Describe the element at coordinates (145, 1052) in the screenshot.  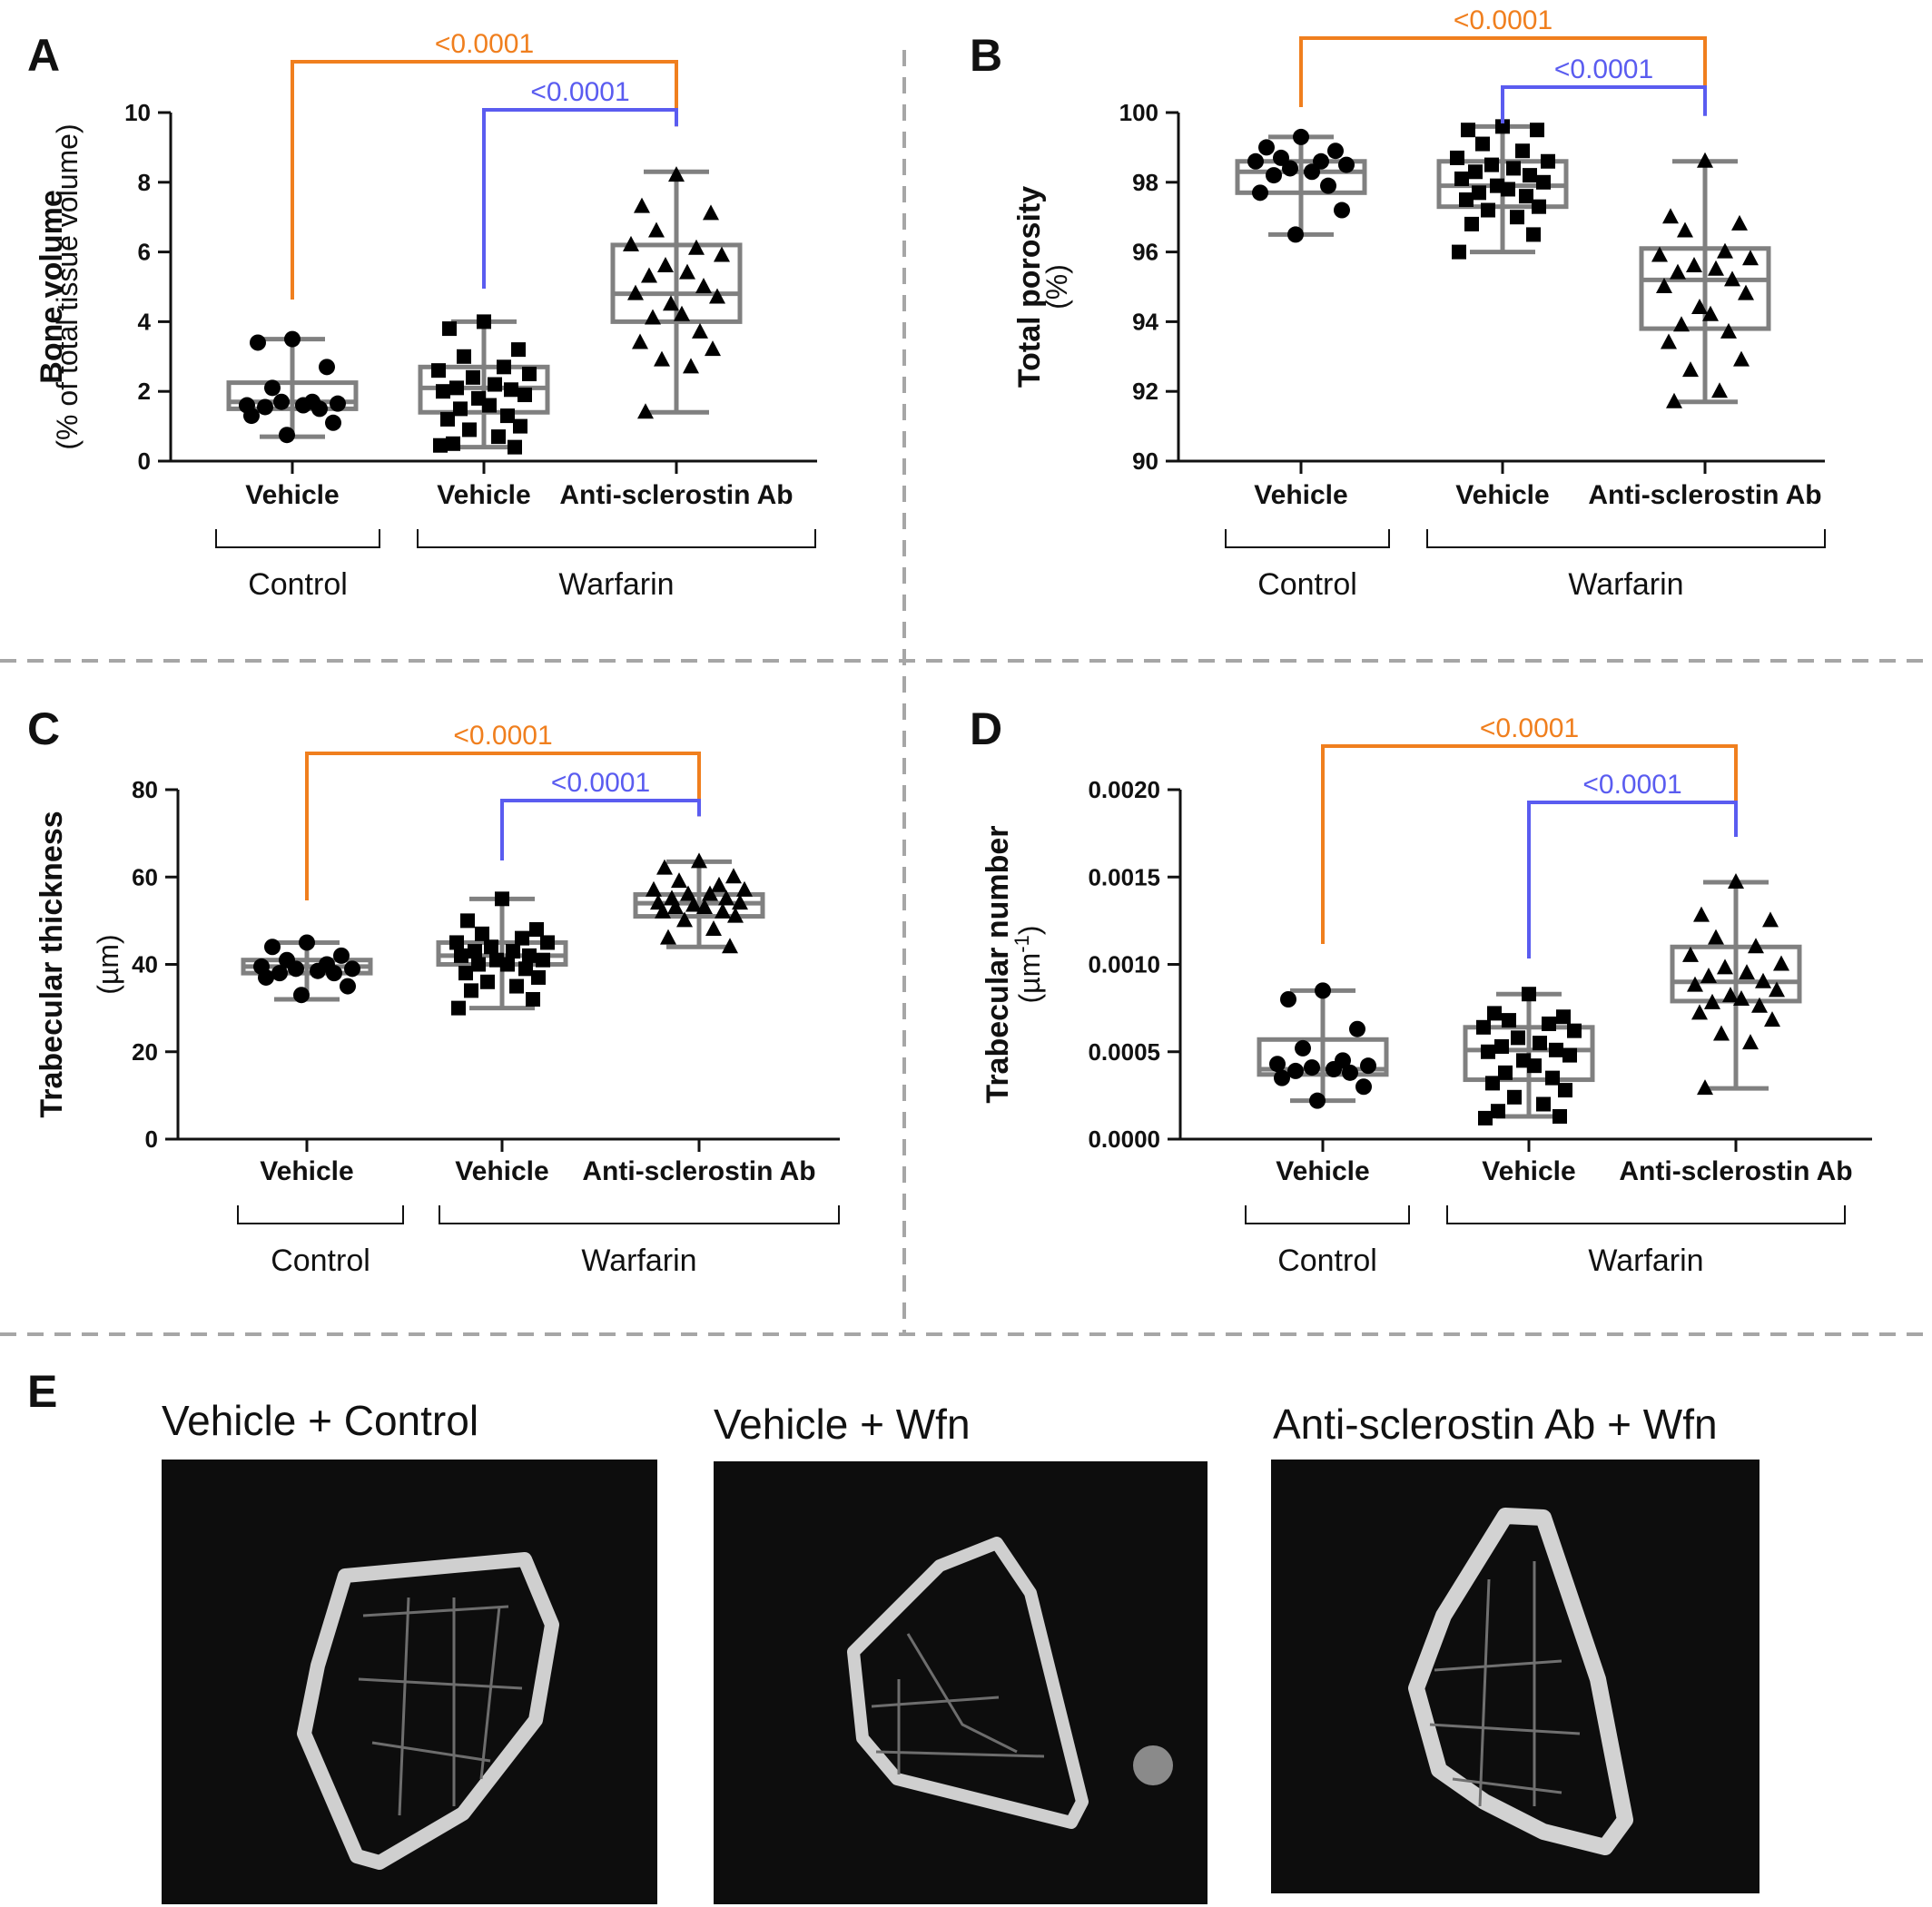
I see `y-tick-label: 20` at that location.